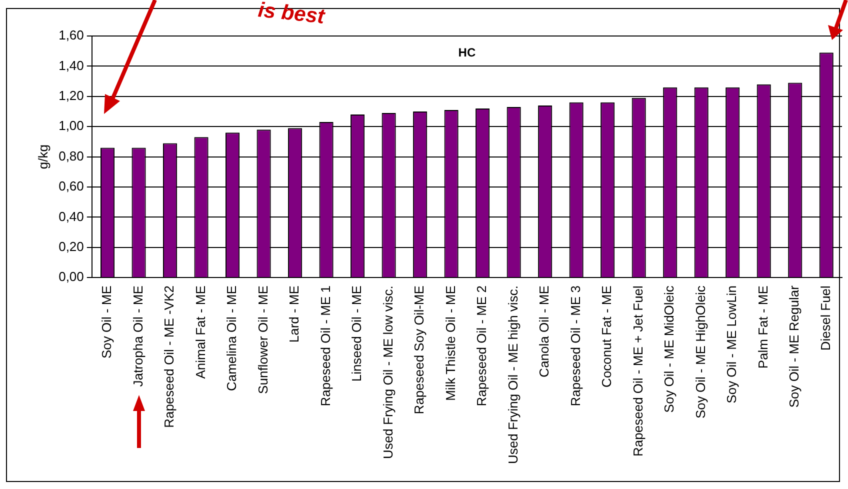  What do you see at coordinates (512, 375) in the screenshot?
I see `x-tick-label: Used Frying Oil - ME high visc.` at bounding box center [512, 375].